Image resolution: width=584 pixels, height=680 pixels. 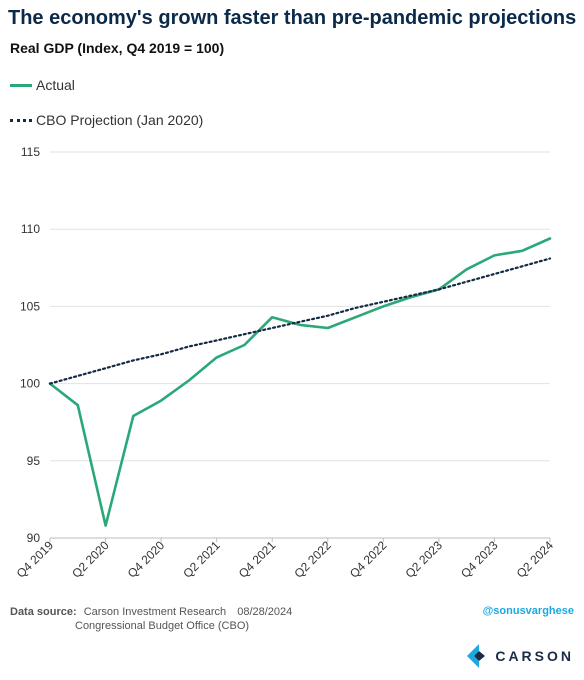 I want to click on source-label: Data source:, so click(x=43, y=612).